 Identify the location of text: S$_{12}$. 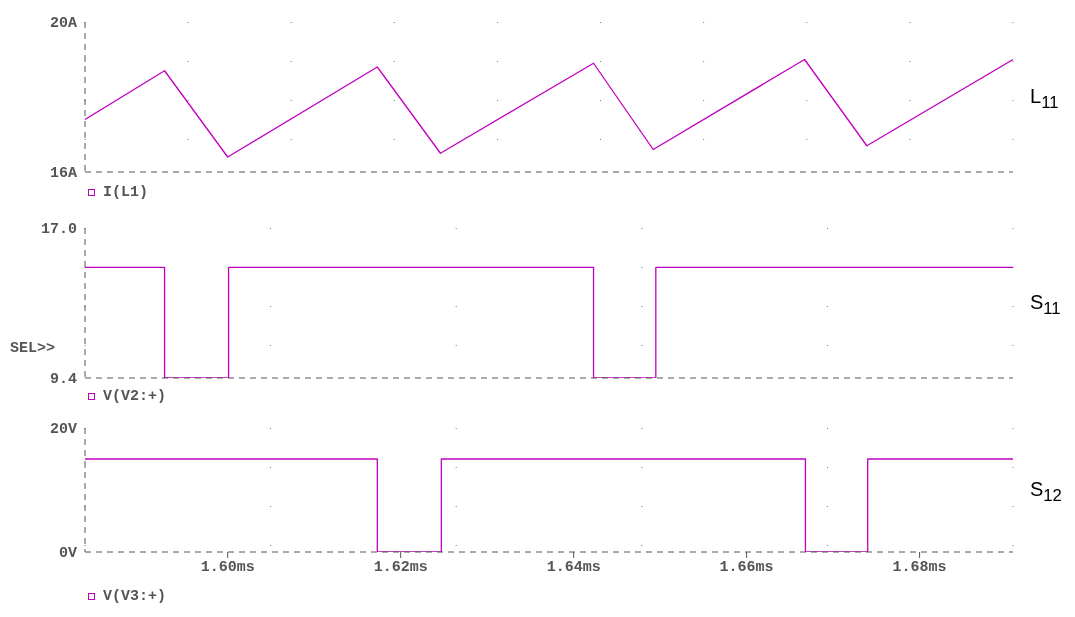
(1046, 492).